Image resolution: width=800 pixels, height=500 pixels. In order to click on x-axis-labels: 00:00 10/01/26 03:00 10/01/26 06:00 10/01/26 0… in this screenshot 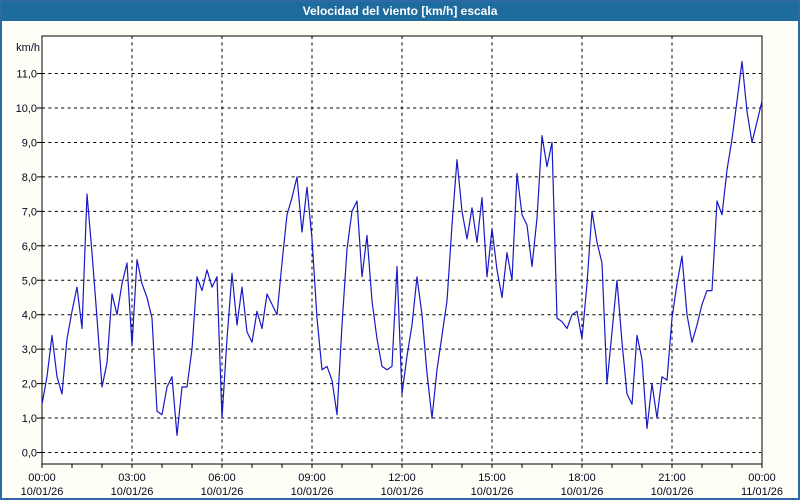, I will do `click(402, 485)`.